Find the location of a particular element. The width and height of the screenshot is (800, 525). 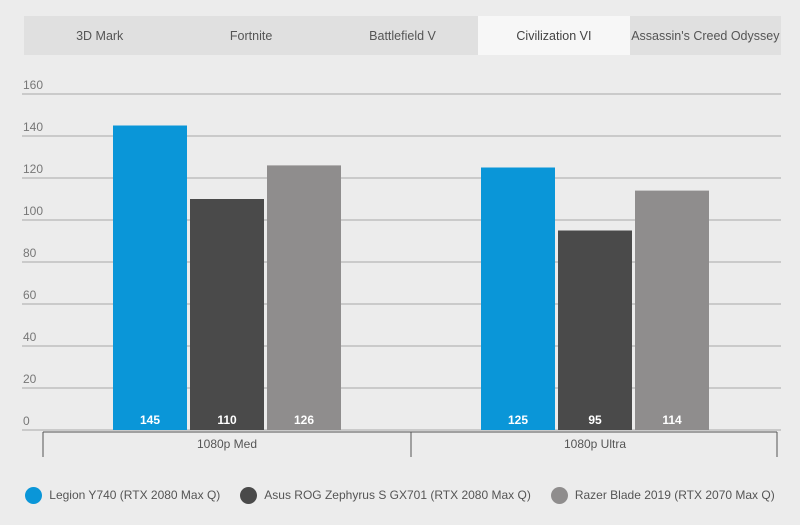

y-tick-label-20: 20 is located at coordinates (30, 379).